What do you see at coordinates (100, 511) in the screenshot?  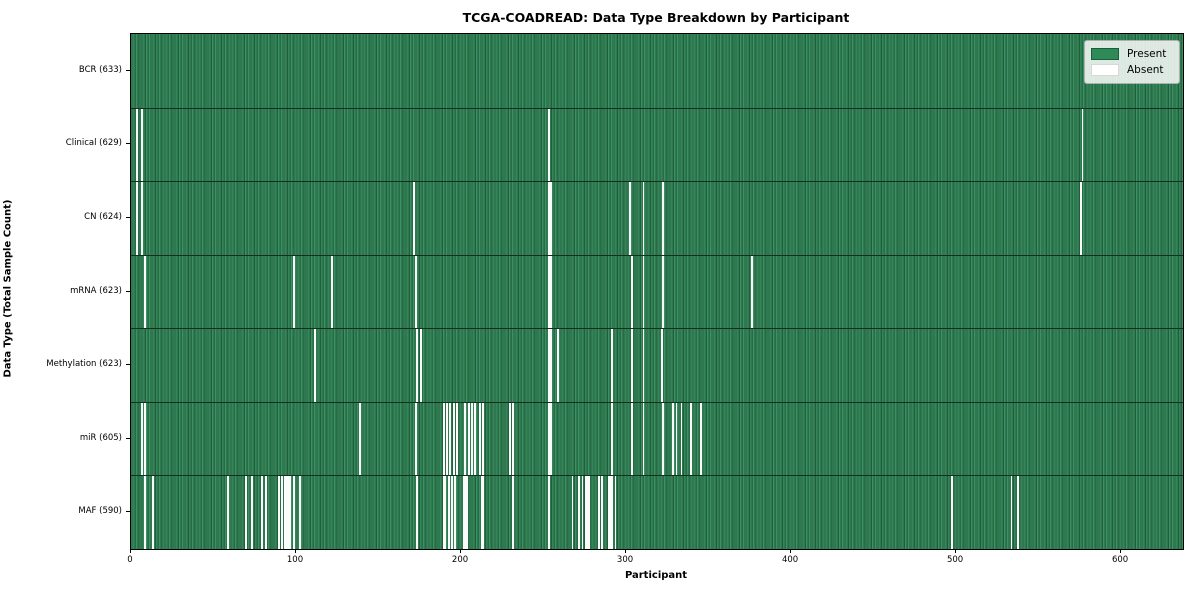 I see `y-tick-label-maf: MAF (590)` at bounding box center [100, 511].